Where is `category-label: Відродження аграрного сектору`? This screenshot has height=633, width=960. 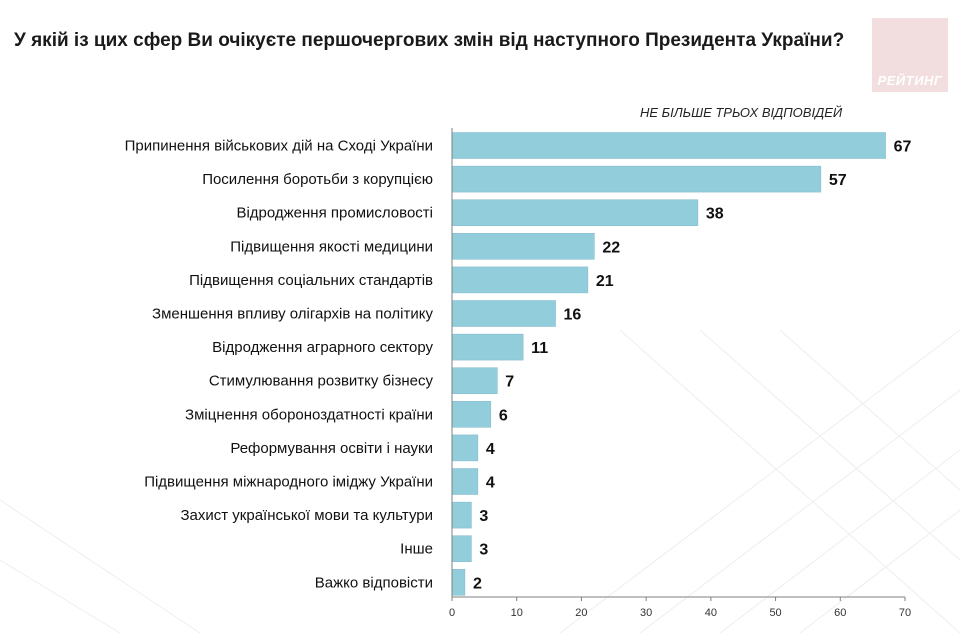
category-label: Відродження аграрного сектору is located at coordinates (322, 347).